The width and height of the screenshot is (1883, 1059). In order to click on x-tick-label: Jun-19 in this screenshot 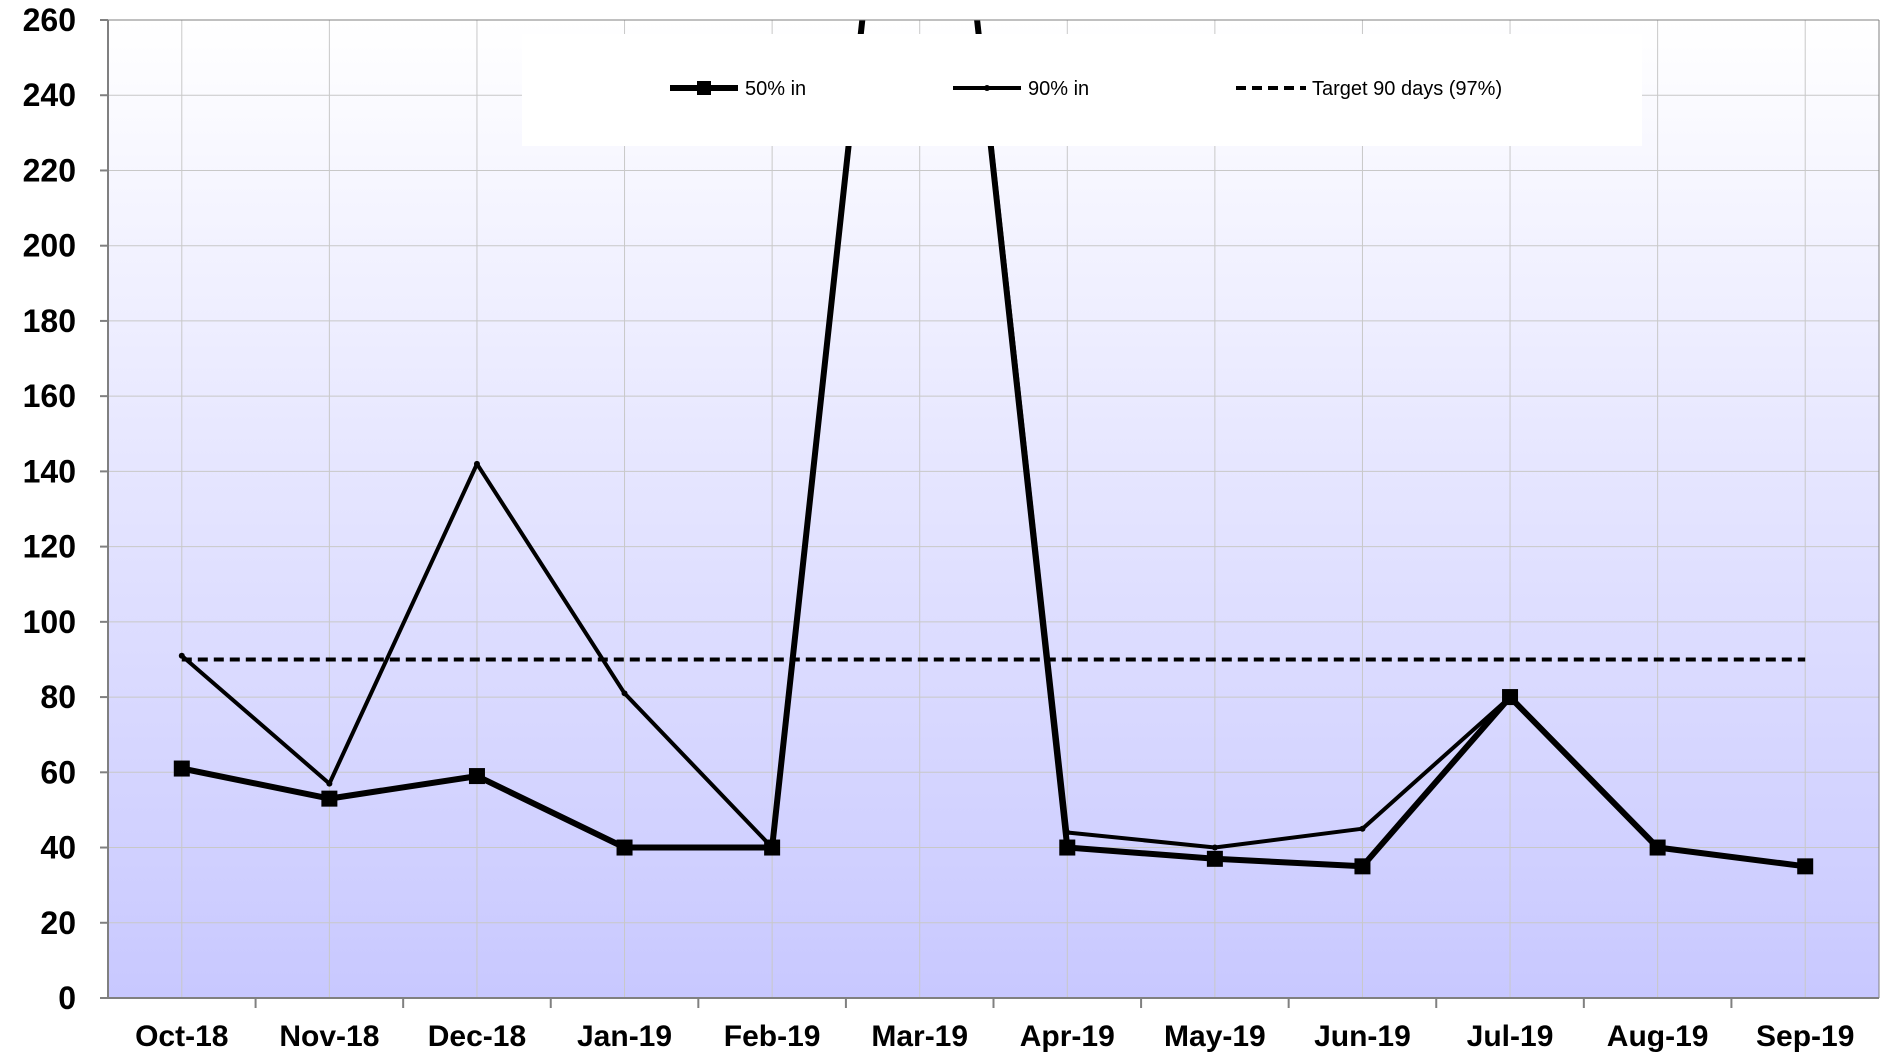, I will do `click(1362, 1036)`.